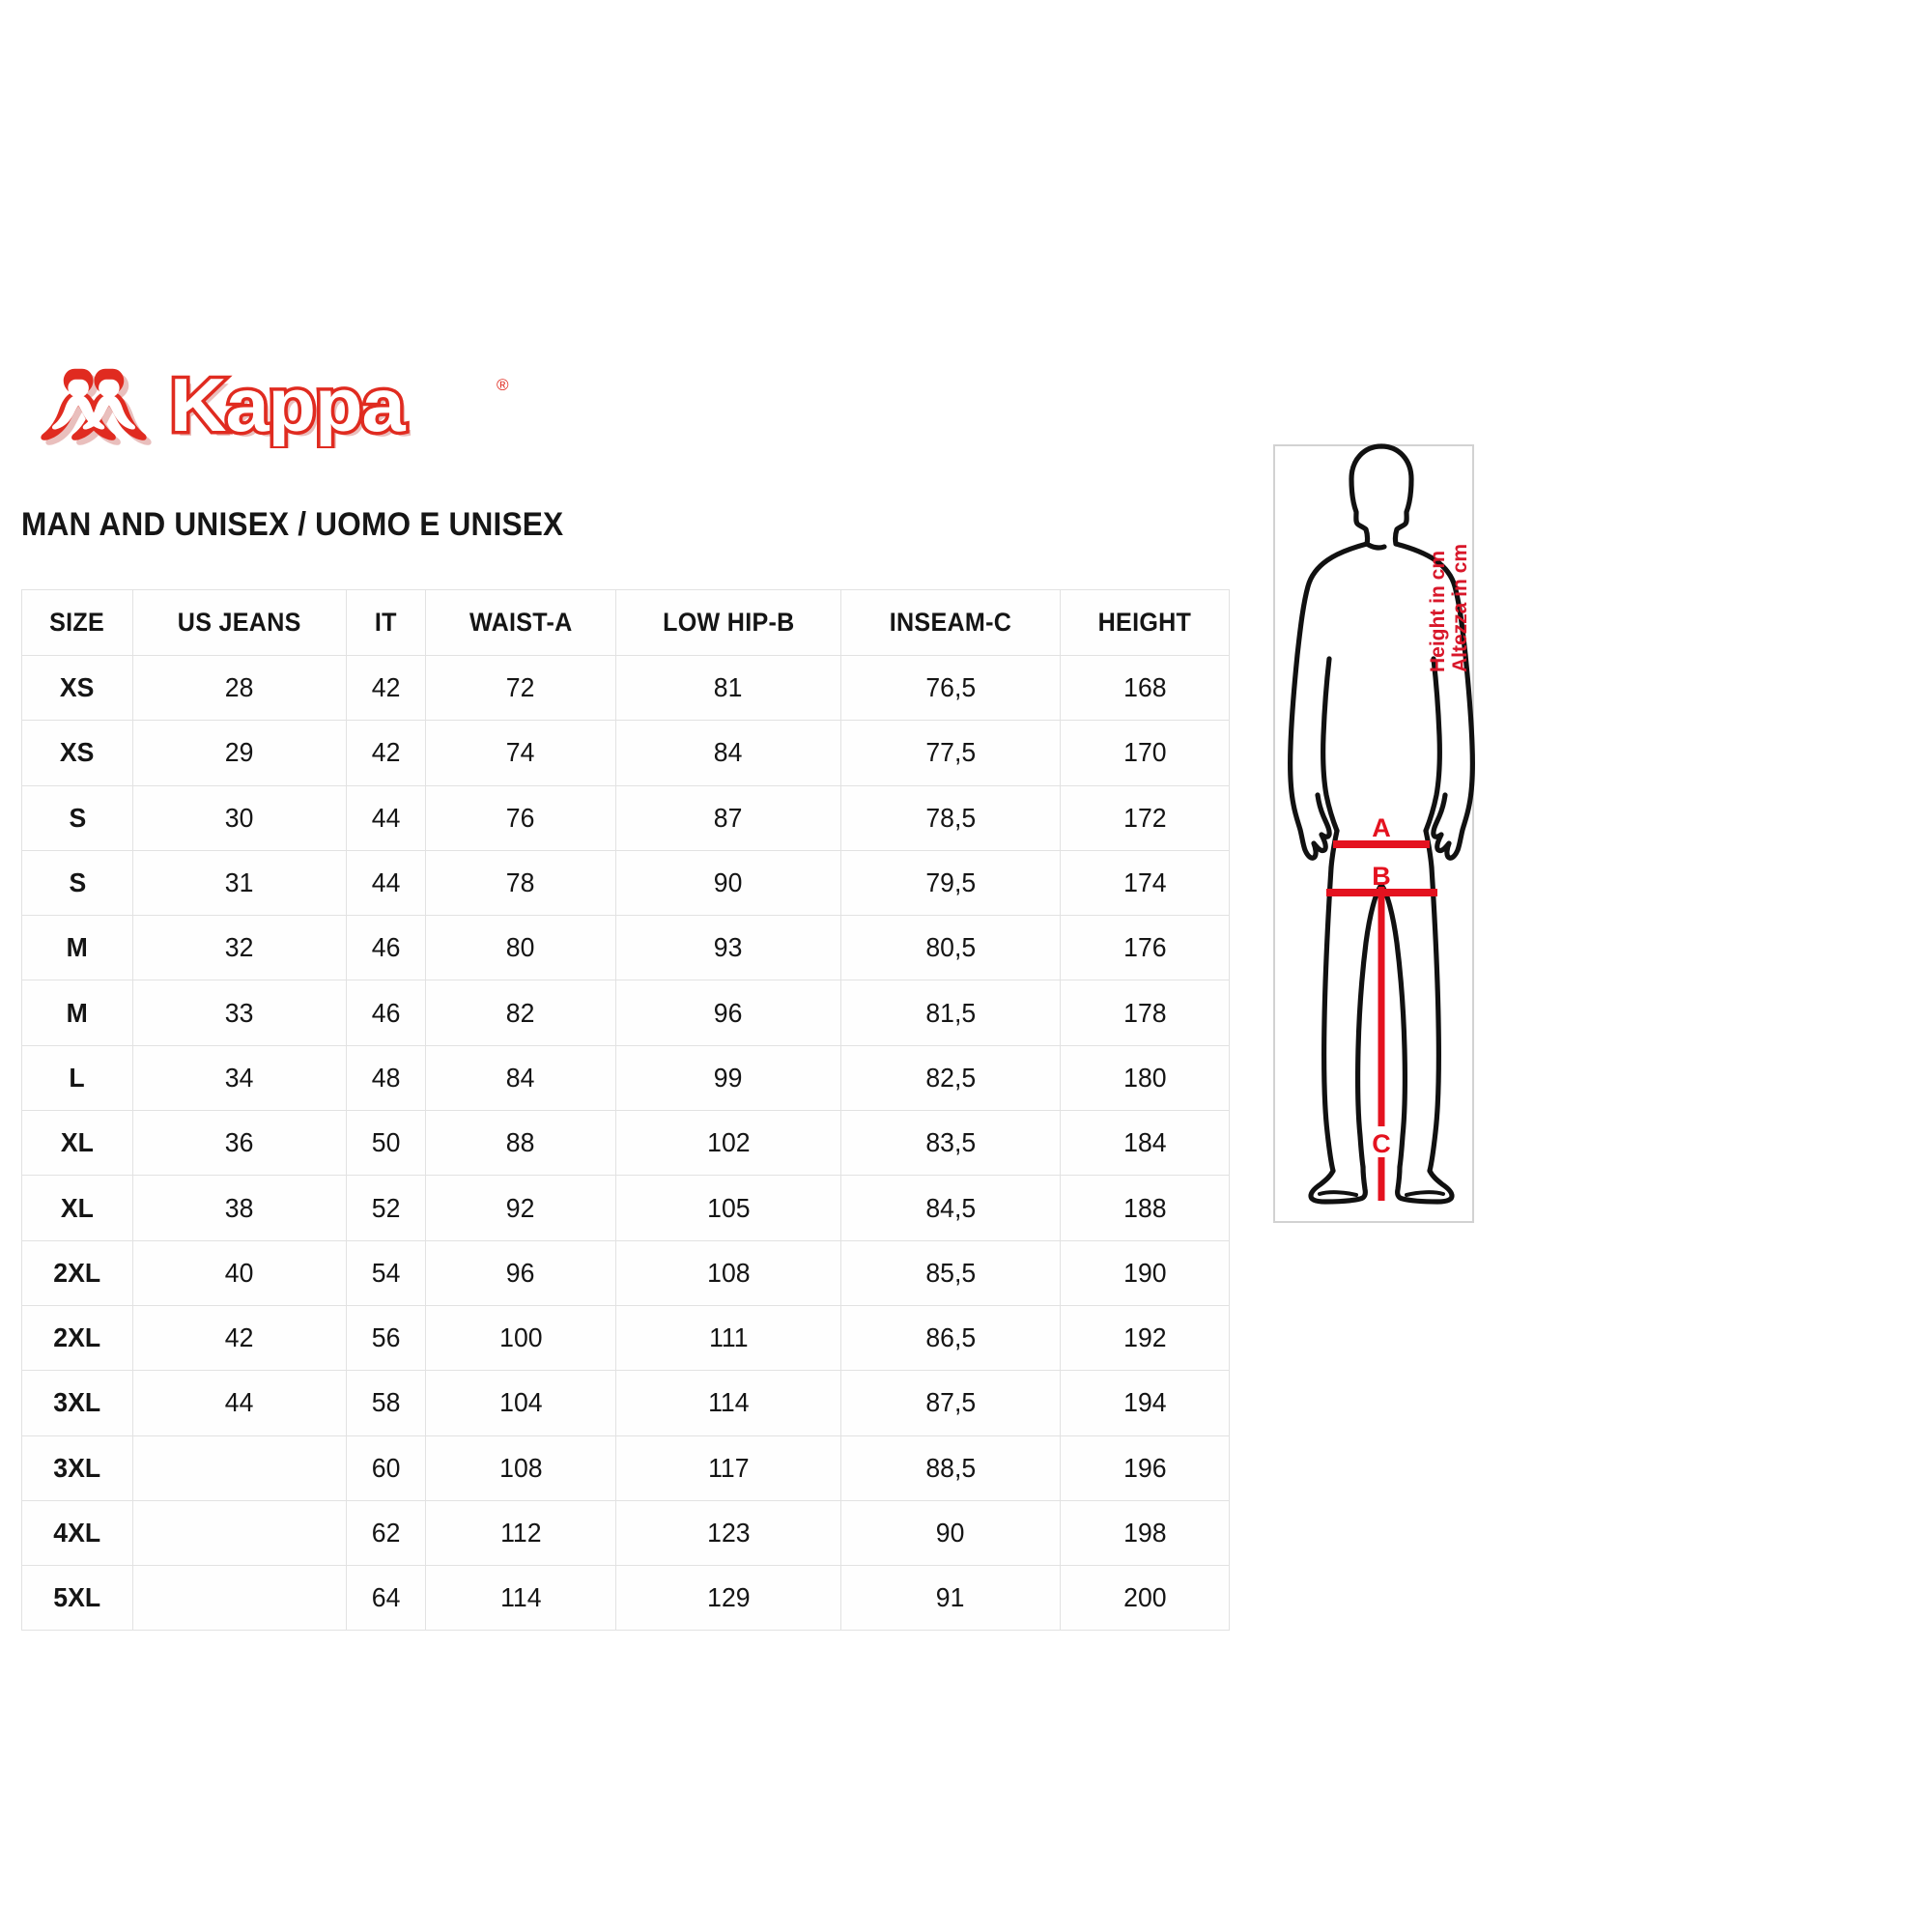 The image size is (1932, 1932). I want to click on column-header-size-label: SIZE, so click(77, 622).